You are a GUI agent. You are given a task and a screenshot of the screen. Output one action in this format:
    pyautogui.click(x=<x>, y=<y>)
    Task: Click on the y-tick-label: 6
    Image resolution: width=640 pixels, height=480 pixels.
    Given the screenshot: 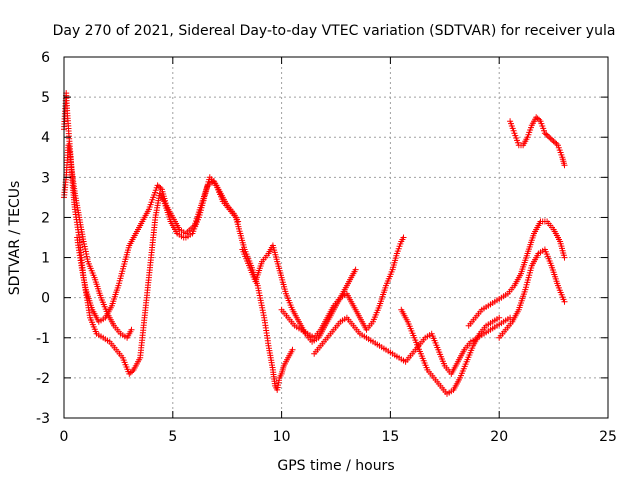 What is the action you would take?
    pyautogui.click(x=45, y=58)
    